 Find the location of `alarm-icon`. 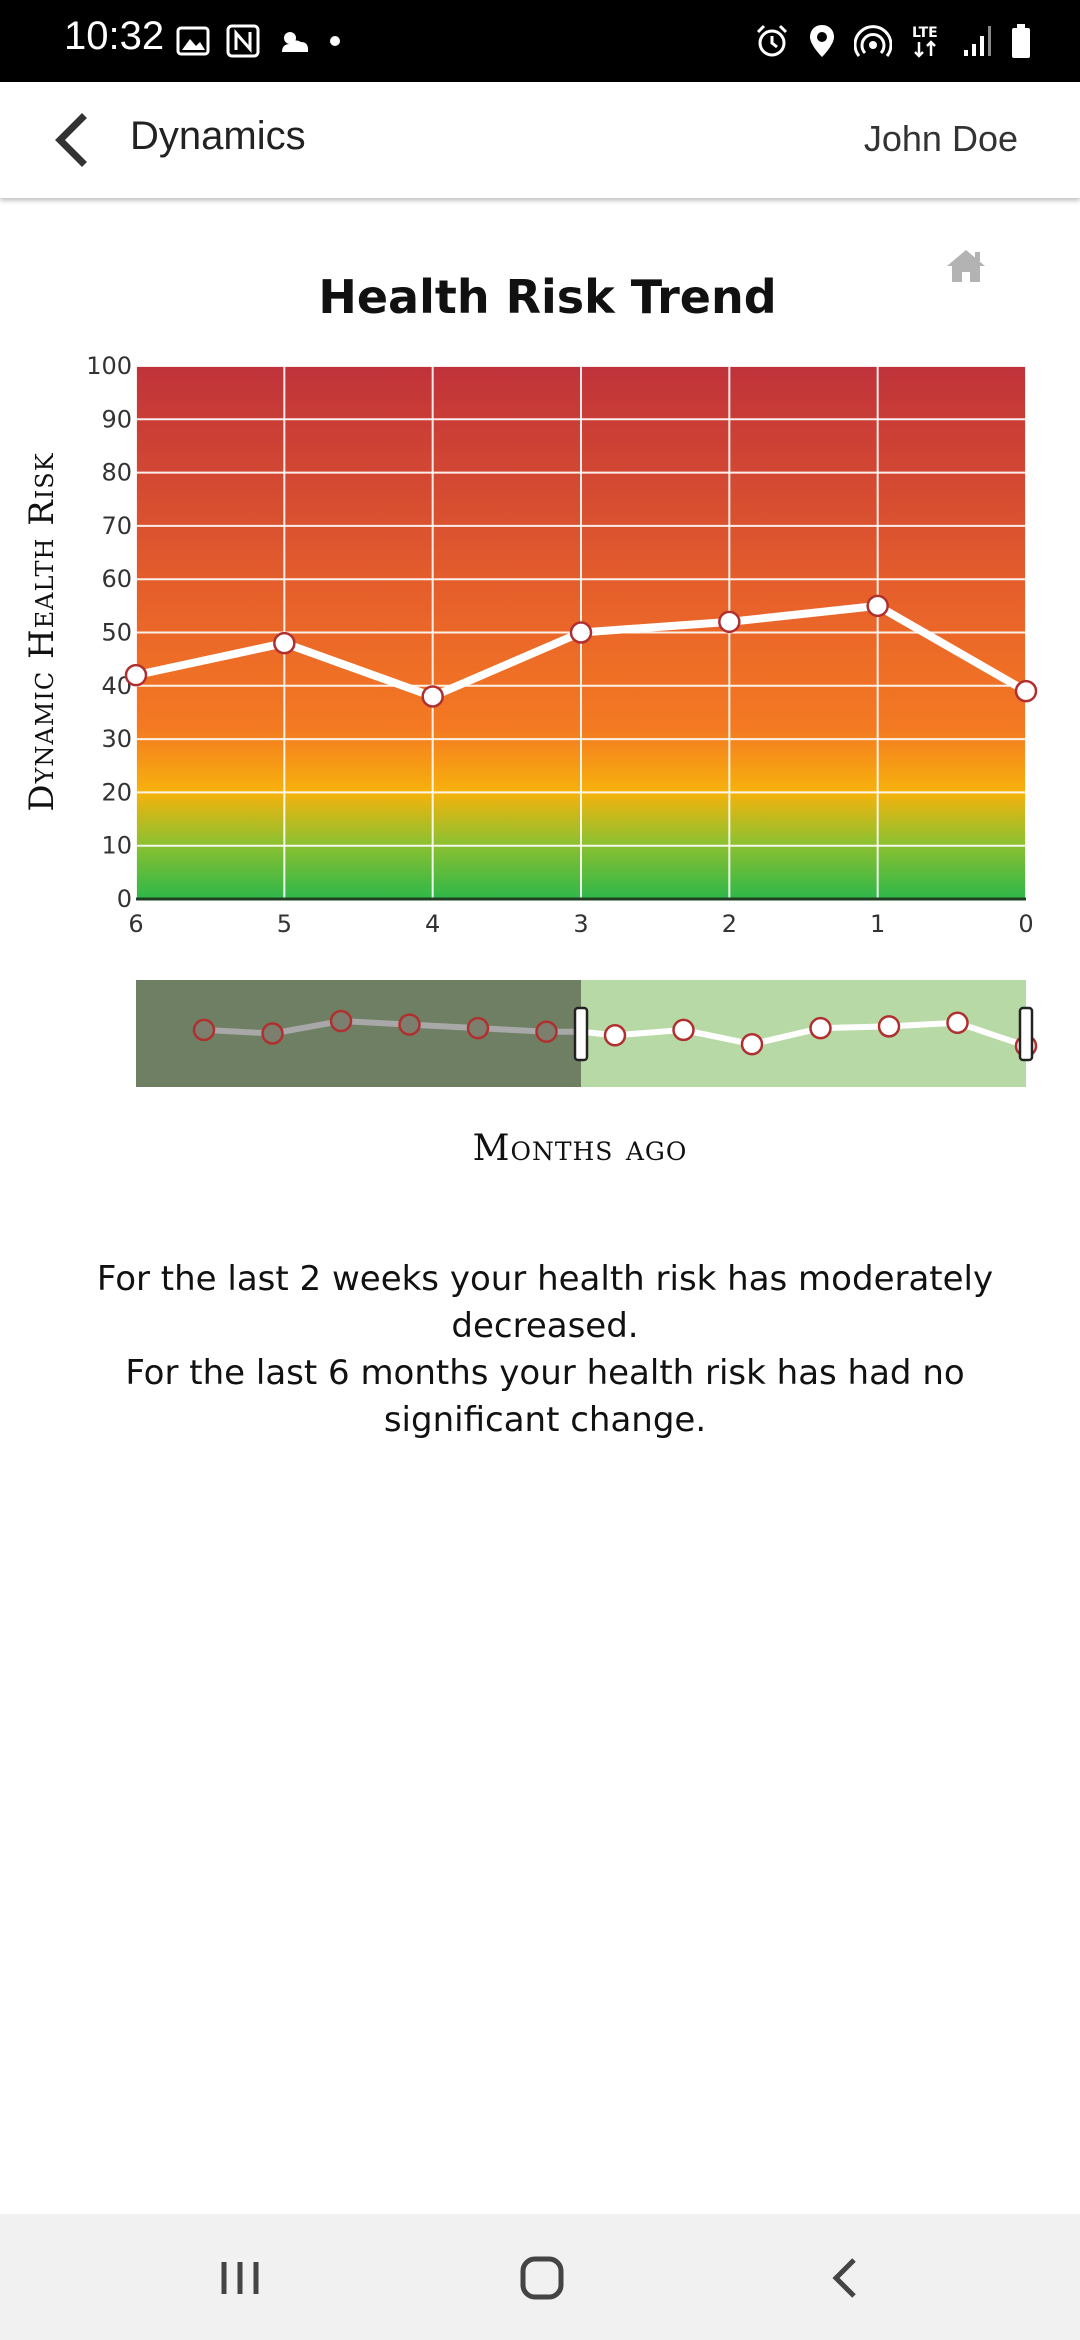

alarm-icon is located at coordinates (772, 40).